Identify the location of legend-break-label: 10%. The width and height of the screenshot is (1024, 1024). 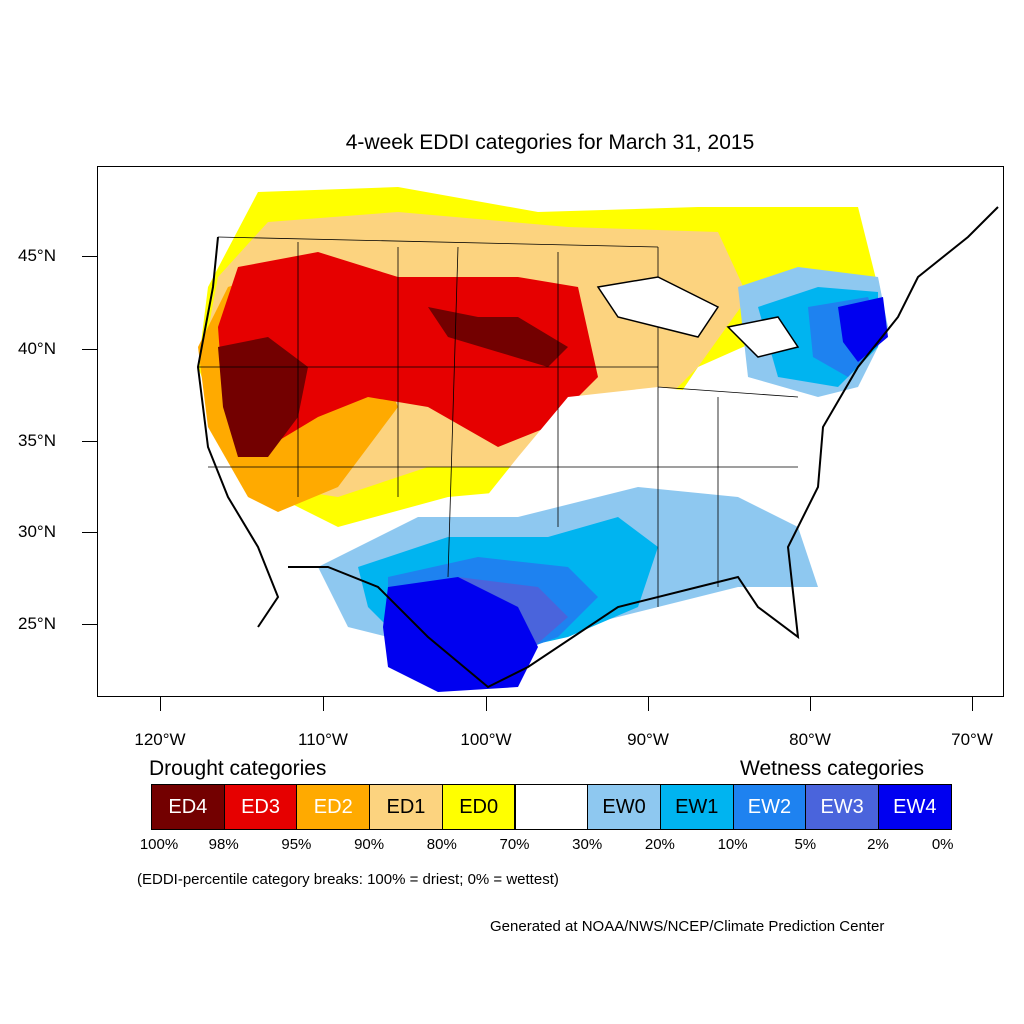
(732, 844).